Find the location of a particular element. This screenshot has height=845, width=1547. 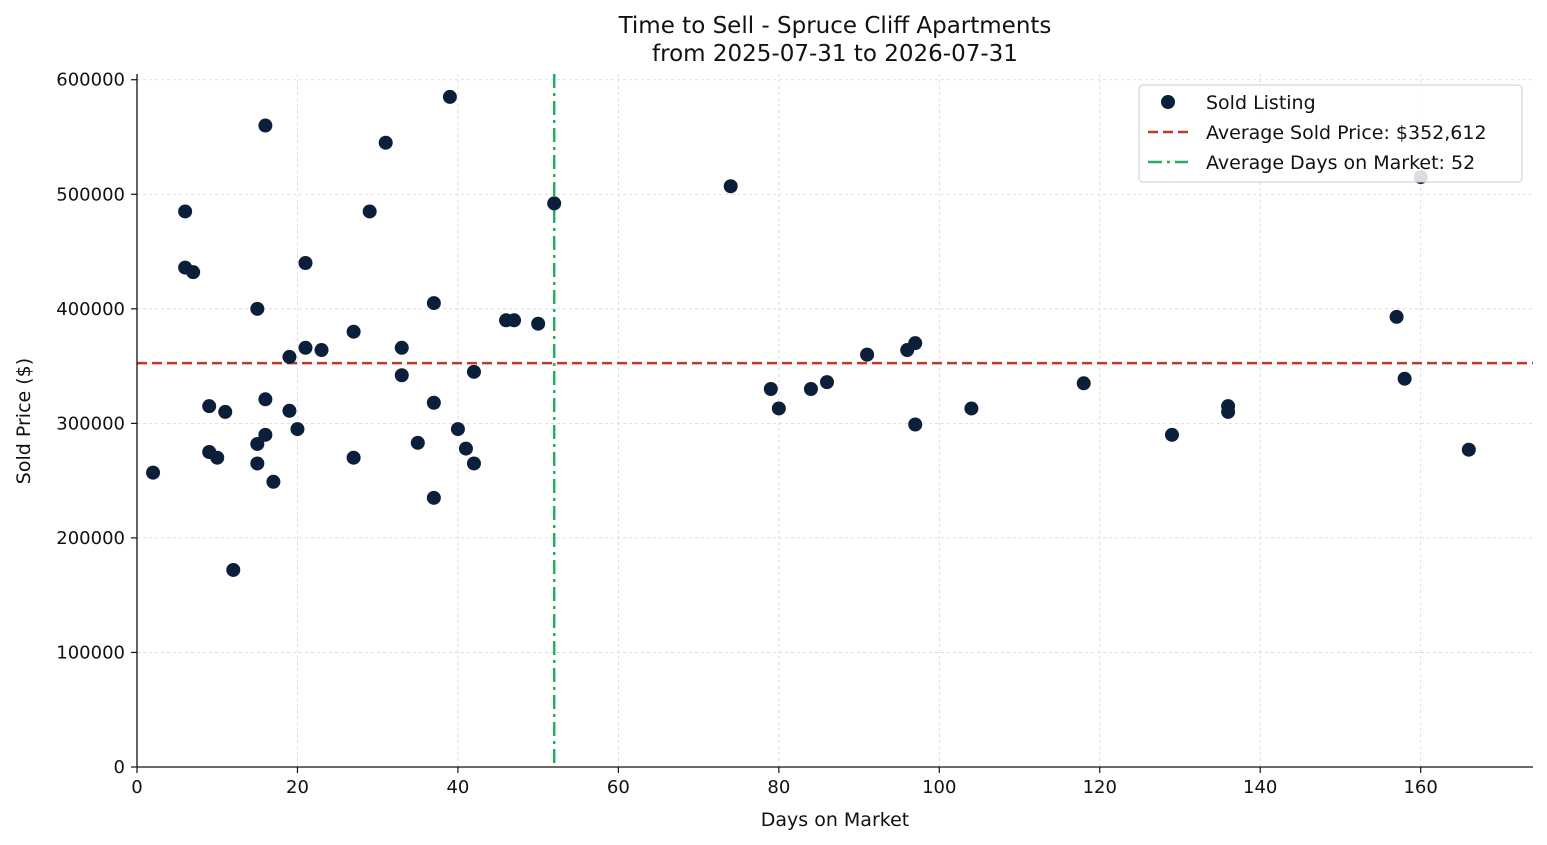

legend-box is located at coordinates (1330, 133).